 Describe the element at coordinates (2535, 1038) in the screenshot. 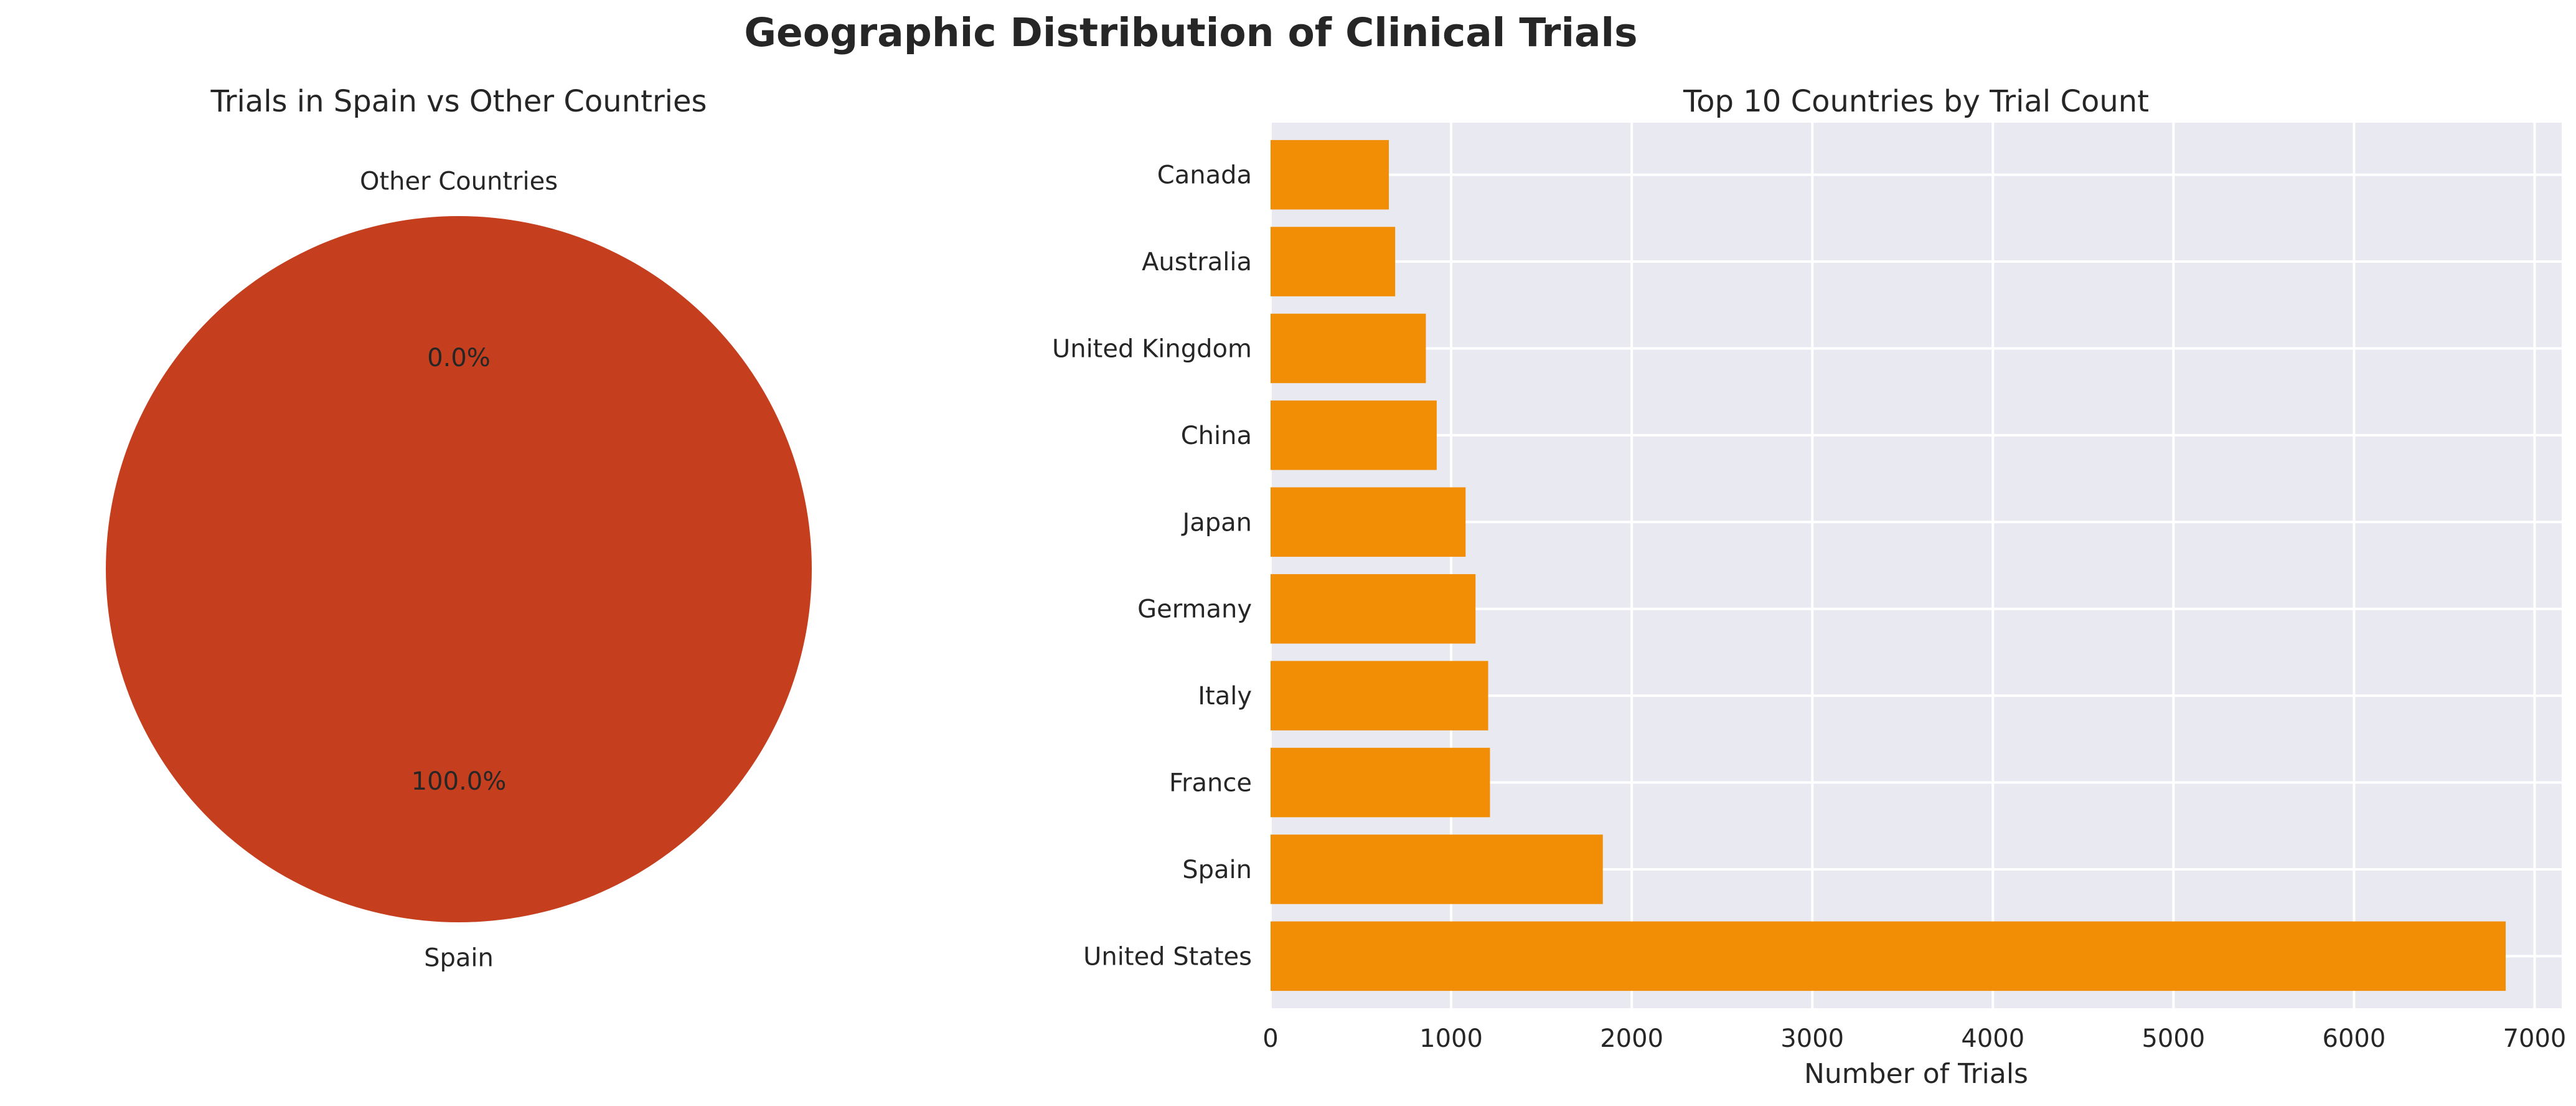

I see `x-tick-label: 7000` at that location.